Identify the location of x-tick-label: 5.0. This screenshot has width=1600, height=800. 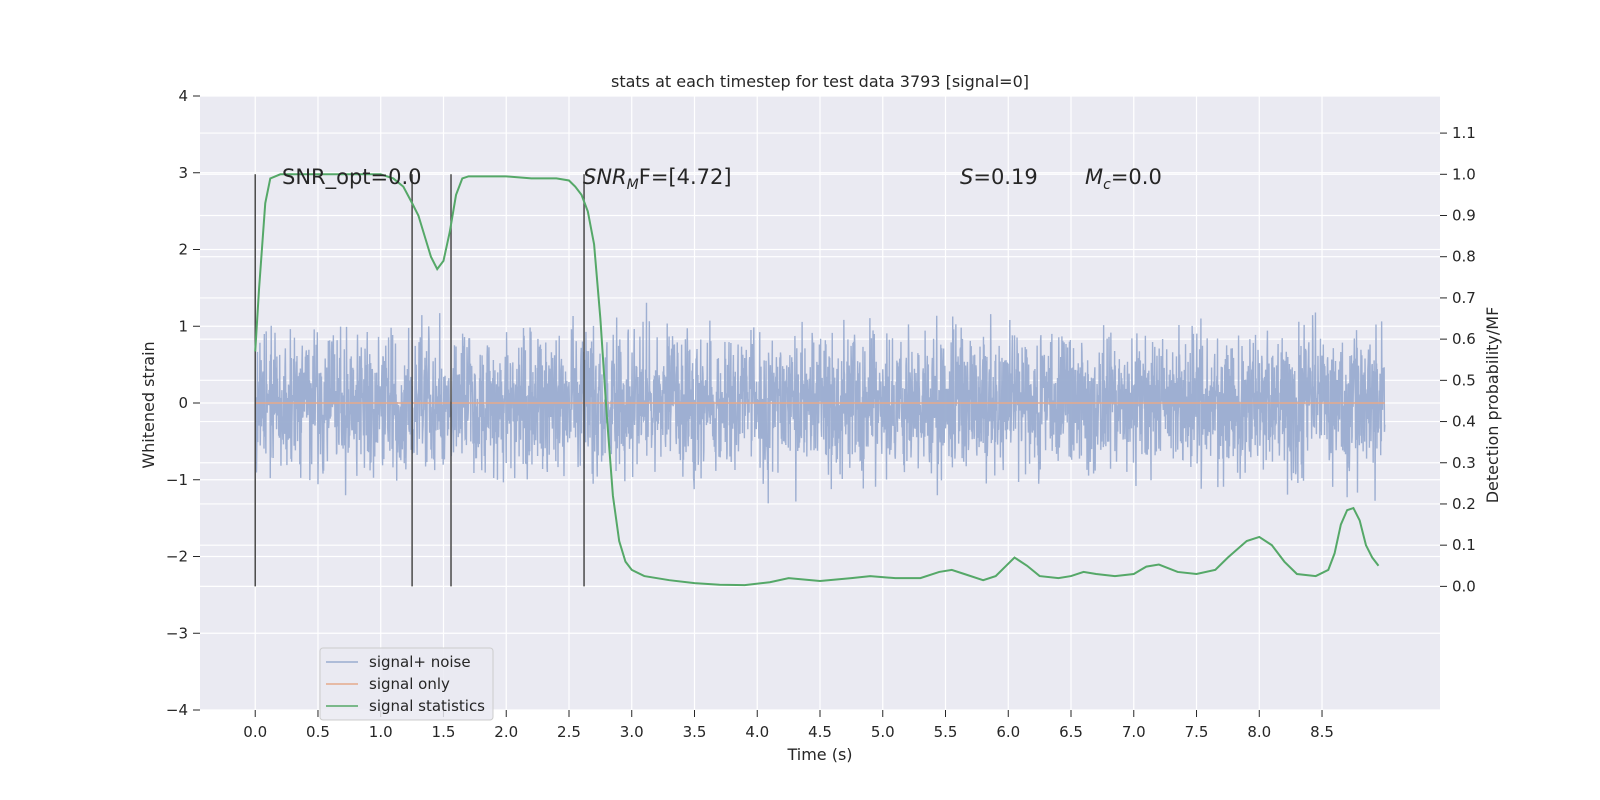
(883, 732).